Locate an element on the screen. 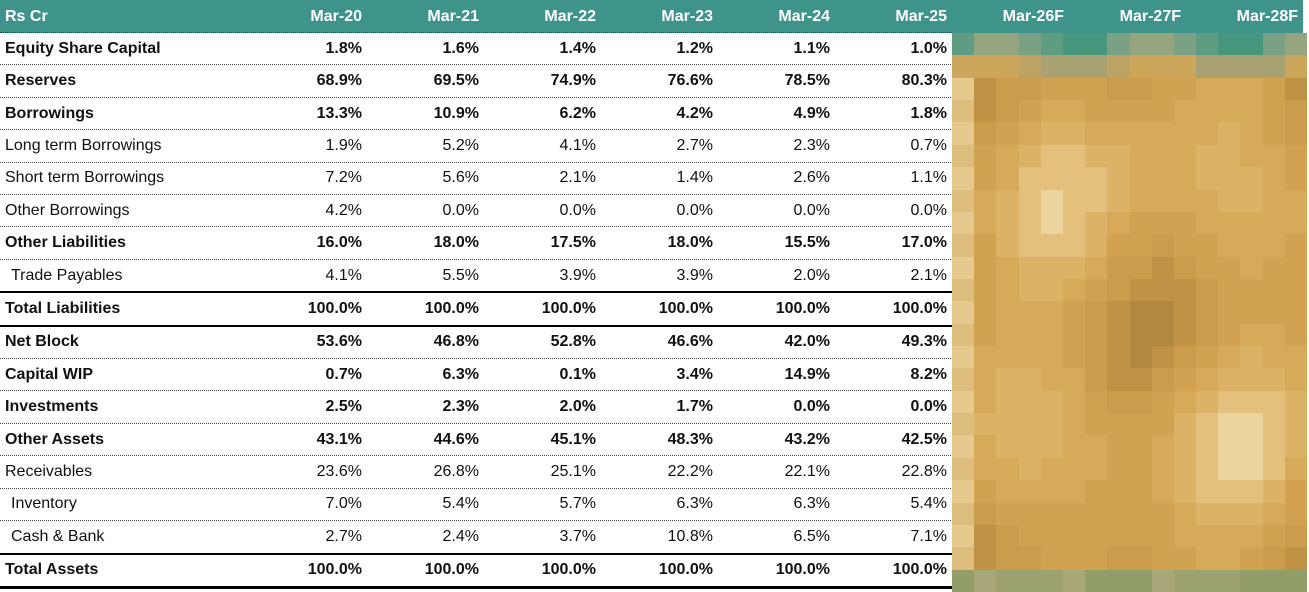  cell-inventory-mar-25: 5.4% is located at coordinates (928, 504).